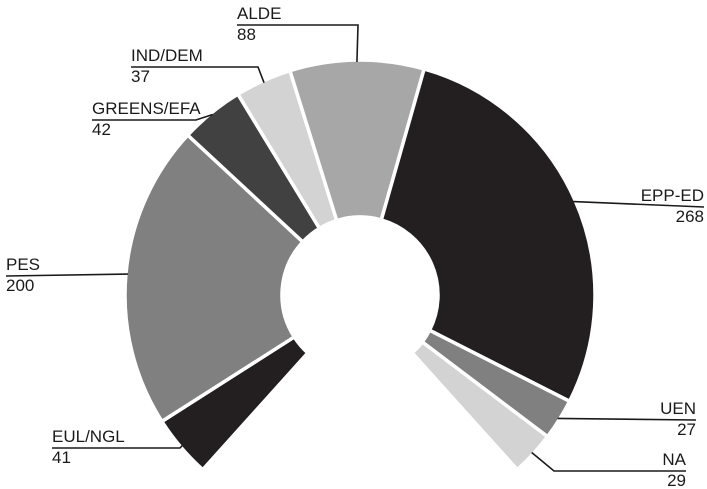 The image size is (707, 489). I want to click on slice-label-na: NA, so click(674, 459).